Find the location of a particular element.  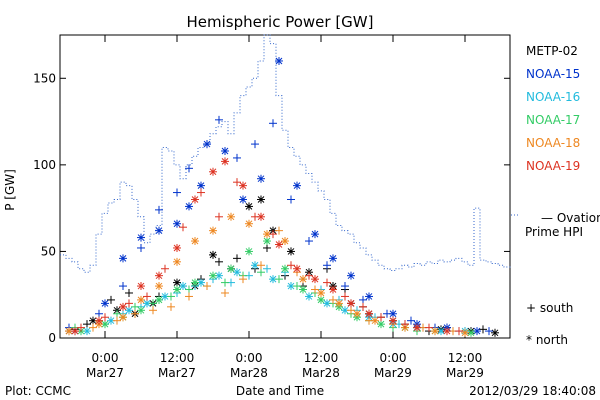

north-marker-legend: * north is located at coordinates (547, 340).